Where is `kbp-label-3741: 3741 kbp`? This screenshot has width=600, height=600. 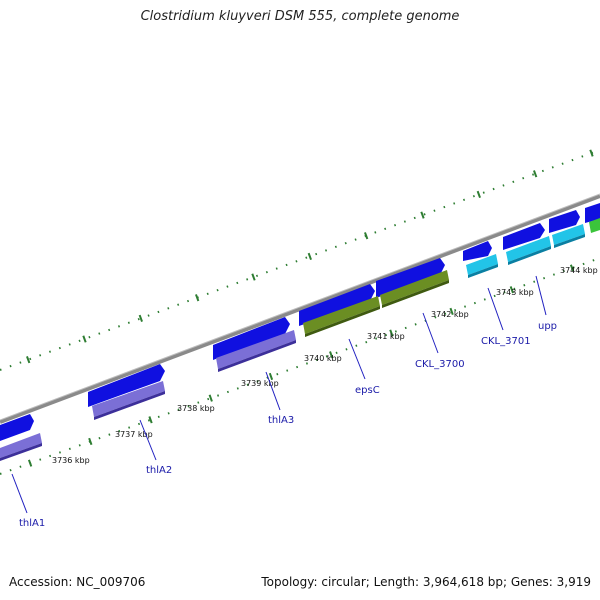
kbp-label-3741: 3741 kbp is located at coordinates (386, 336).